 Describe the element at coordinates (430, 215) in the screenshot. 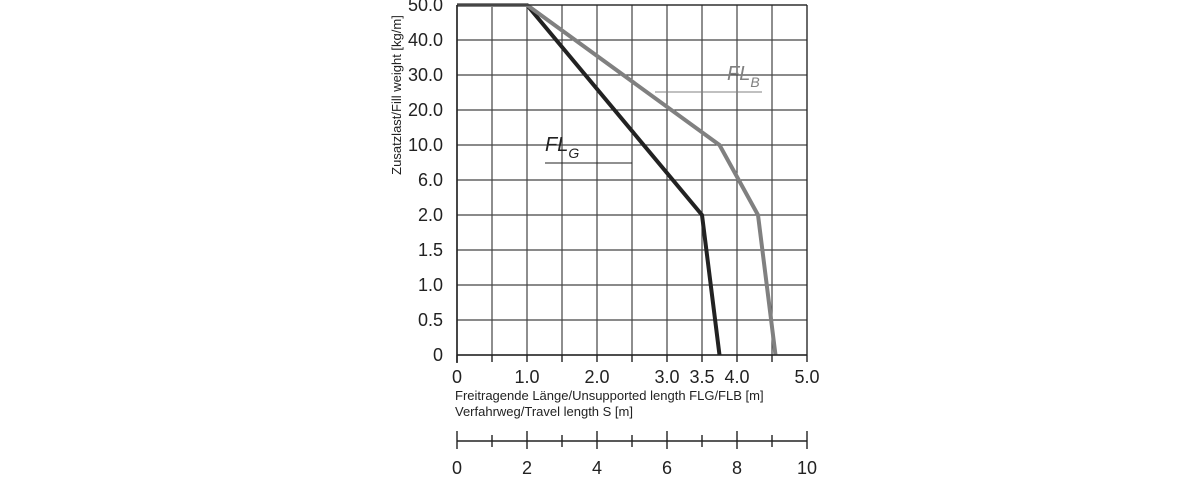

I see `y-tick-label: 2.0` at that location.